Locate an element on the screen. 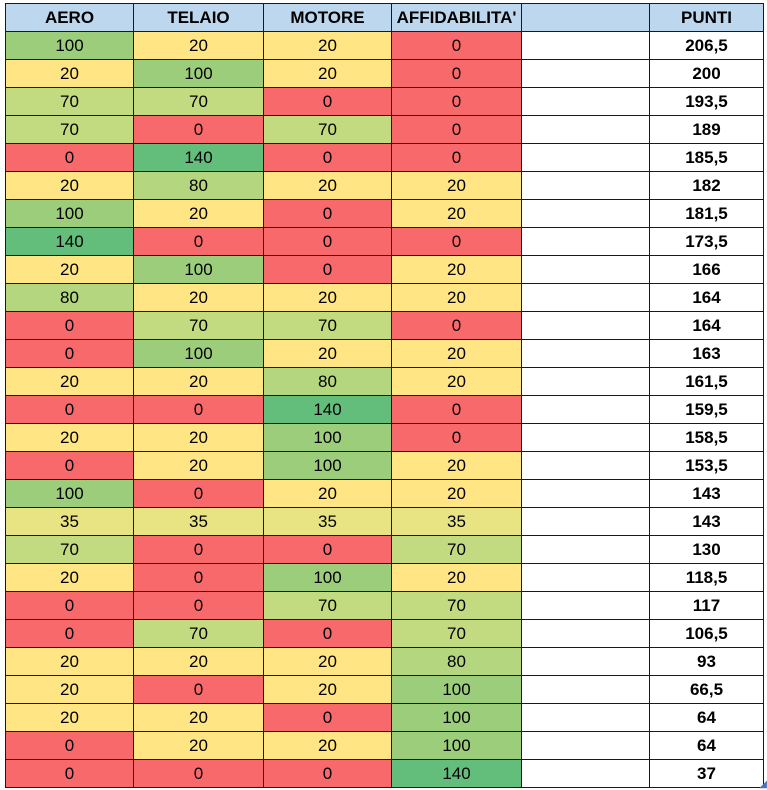  header-empty is located at coordinates (585, 17).